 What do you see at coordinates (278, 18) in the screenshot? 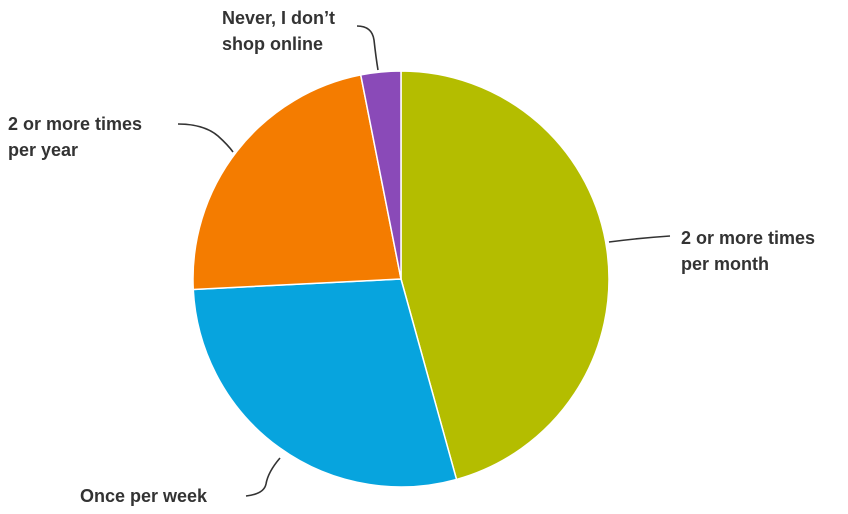
I see `slice-label-line: Never, I don’t` at bounding box center [278, 18].